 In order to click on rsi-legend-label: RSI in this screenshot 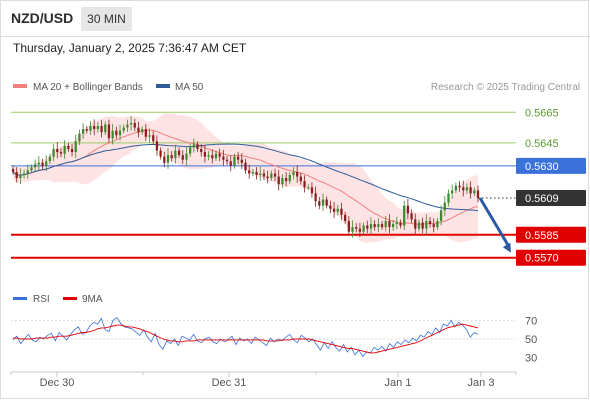, I will do `click(41, 299)`.